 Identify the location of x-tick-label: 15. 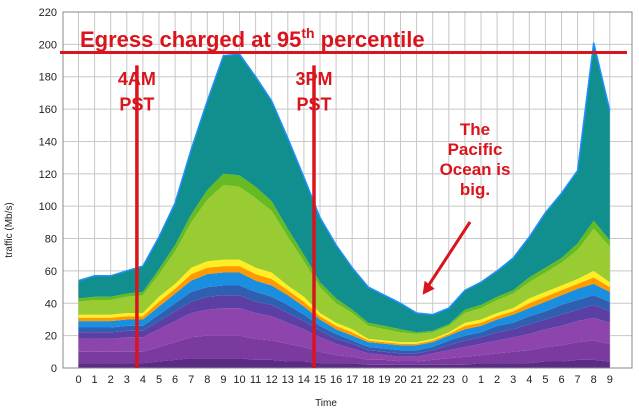
(320, 380).